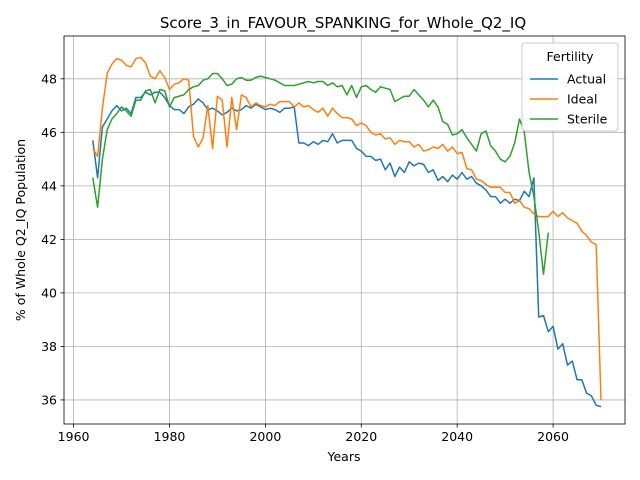  I want to click on y-axis-ticks: 36 38 40 42 44 46 48, so click(52, 239).